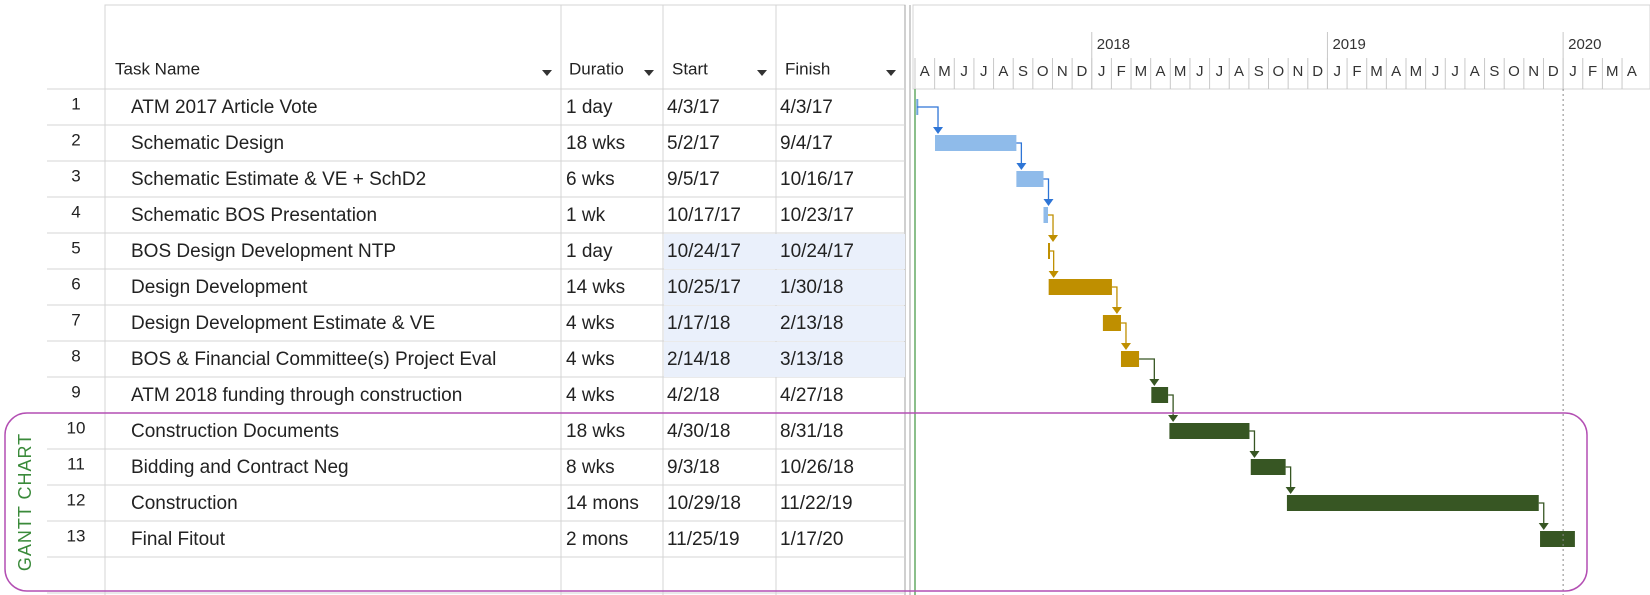 The image size is (1650, 595). What do you see at coordinates (1281, 47) in the screenshot?
I see `timescale-header` at bounding box center [1281, 47].